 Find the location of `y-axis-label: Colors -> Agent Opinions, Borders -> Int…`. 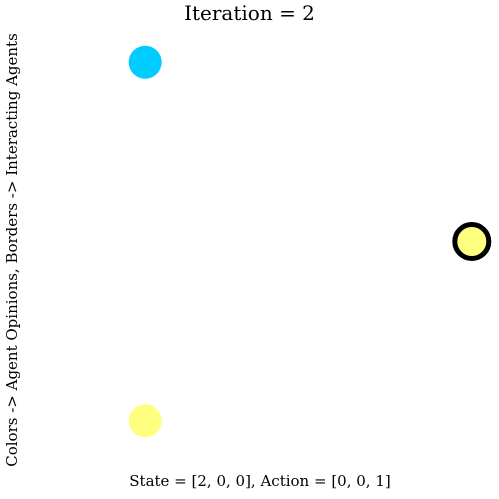

y-axis-label: Colors -> Agent Opinions, Borders -> Int… is located at coordinates (12, 250).